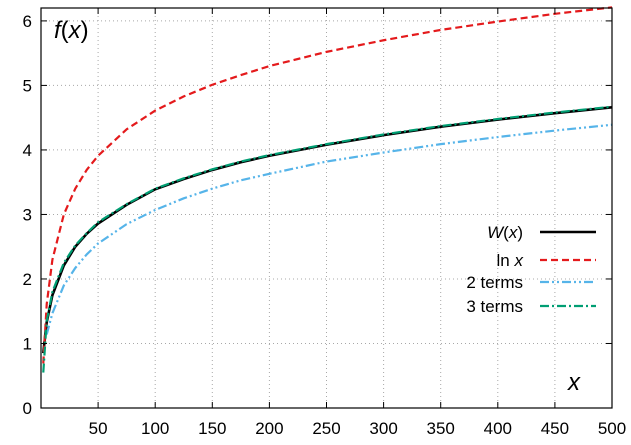  What do you see at coordinates (612, 428) in the screenshot?
I see `x-tick-label: 500` at bounding box center [612, 428].